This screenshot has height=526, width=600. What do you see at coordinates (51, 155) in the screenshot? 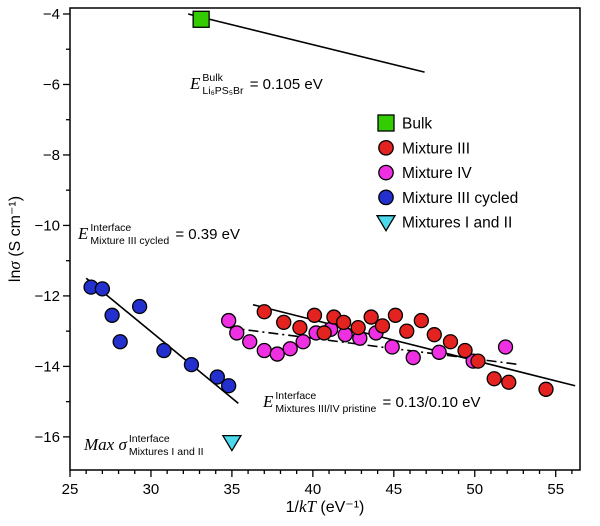
I see `y-tick-label: −8` at bounding box center [51, 155].